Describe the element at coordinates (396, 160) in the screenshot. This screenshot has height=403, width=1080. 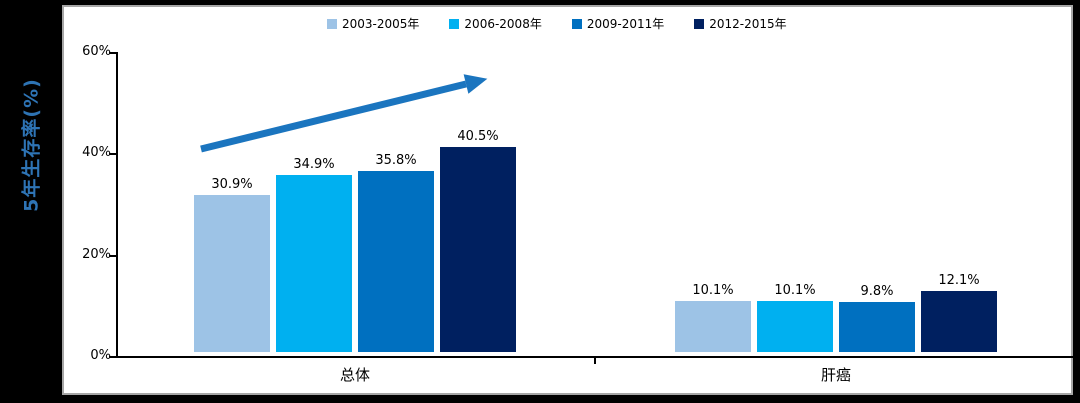
I see `bar-value-label: 35.8%` at that location.